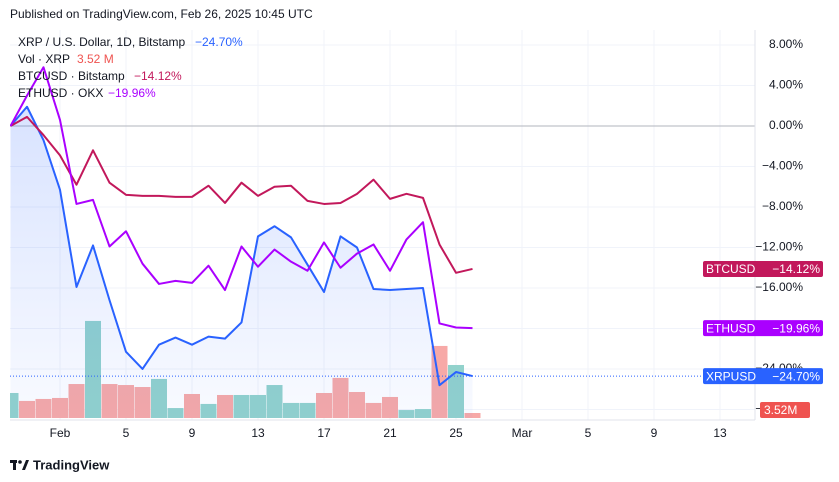 The height and width of the screenshot is (482, 839). I want to click on tag-name: ETHUSD, so click(731, 328).